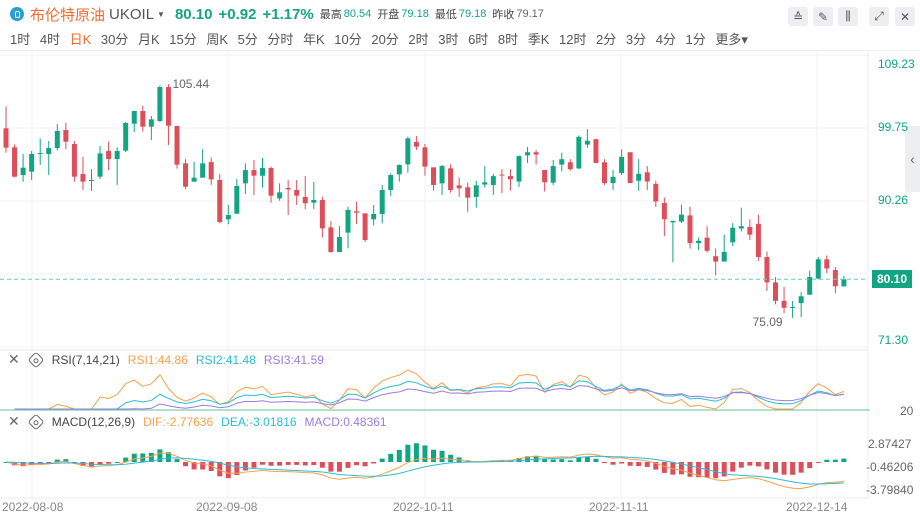 This screenshot has height=518, width=920. Describe the element at coordinates (80, 39) in the screenshot. I see `period-tab: 日K` at that location.